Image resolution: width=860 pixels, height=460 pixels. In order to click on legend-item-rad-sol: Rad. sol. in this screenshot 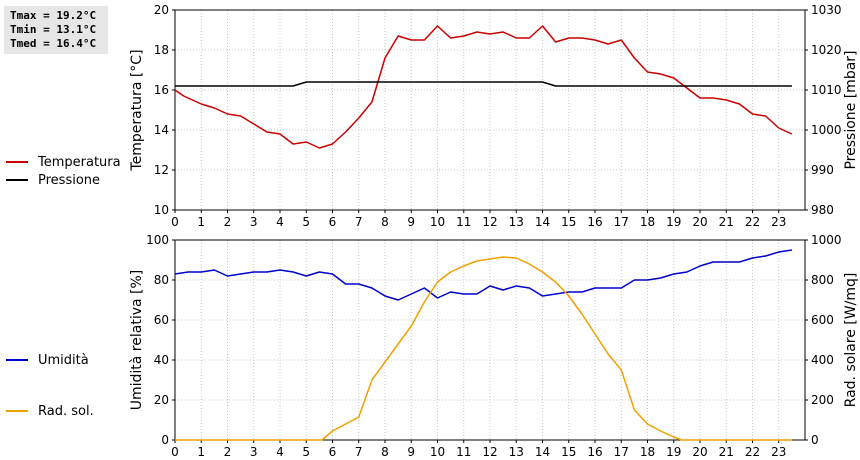, I will do `click(50, 411)`.